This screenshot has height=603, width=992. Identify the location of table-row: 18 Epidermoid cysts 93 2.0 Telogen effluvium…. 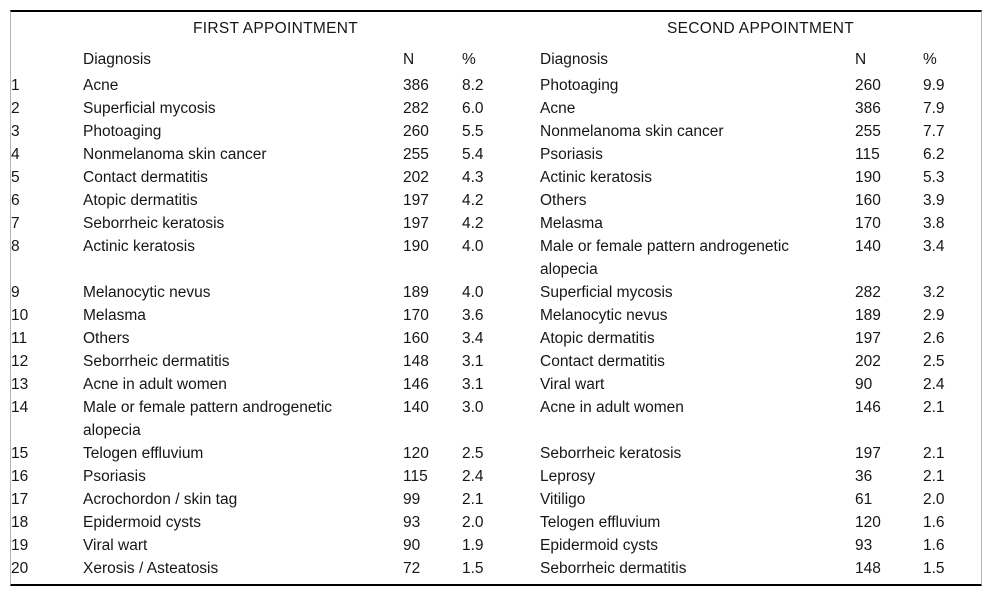
(496, 522).